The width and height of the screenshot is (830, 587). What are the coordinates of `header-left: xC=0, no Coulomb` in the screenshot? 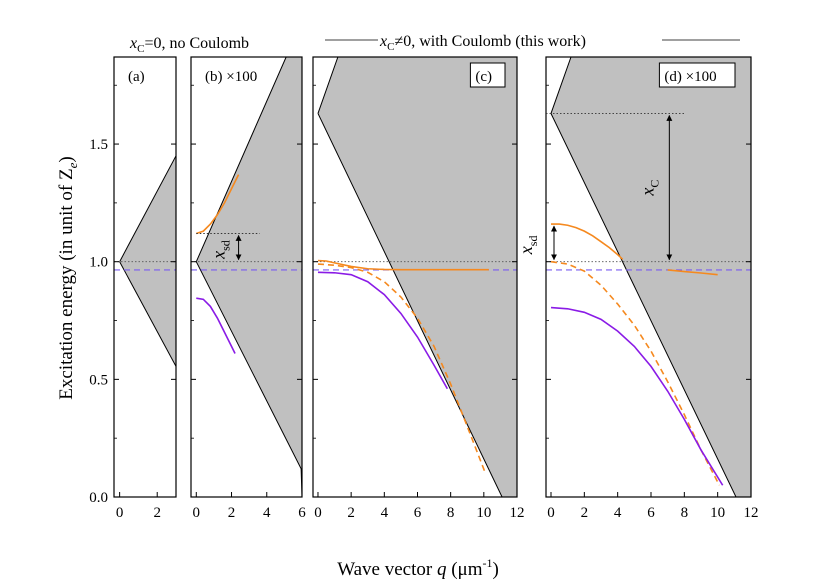 It's located at (189, 45).